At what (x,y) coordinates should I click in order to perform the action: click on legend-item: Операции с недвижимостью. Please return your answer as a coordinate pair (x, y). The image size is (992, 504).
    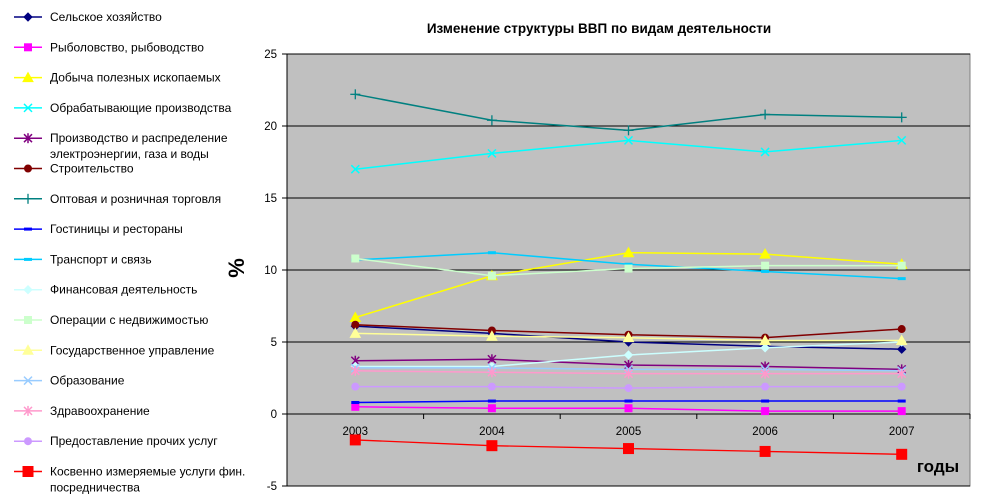
    Looking at the image, I should click on (111, 320).